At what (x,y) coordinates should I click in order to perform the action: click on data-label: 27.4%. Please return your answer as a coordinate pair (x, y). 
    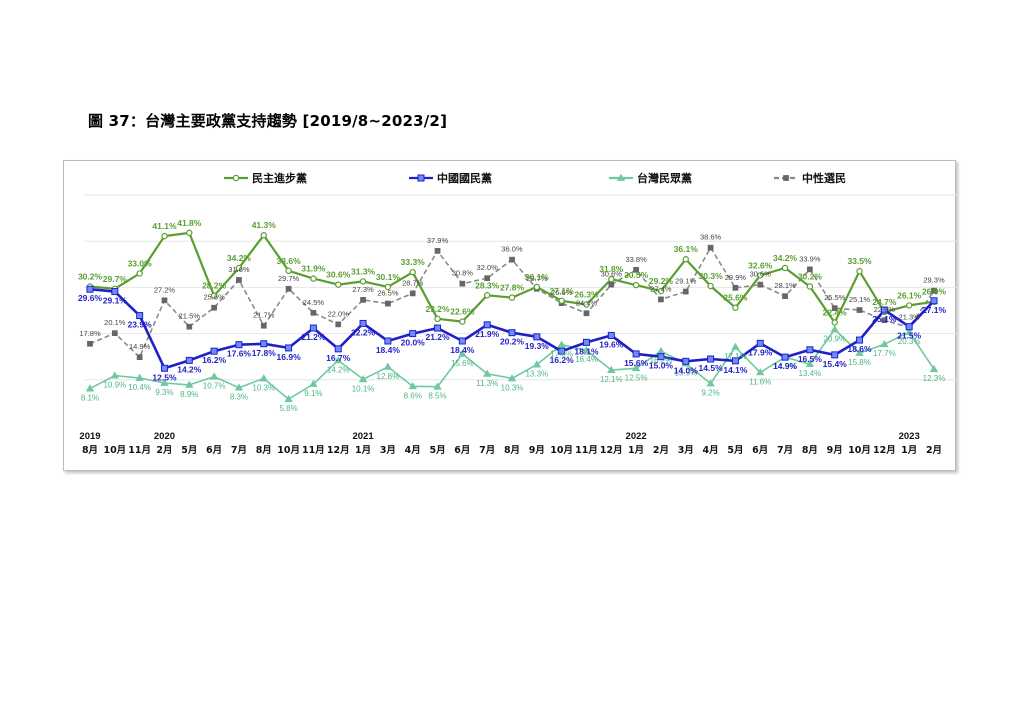
    Looking at the image, I should click on (661, 288).